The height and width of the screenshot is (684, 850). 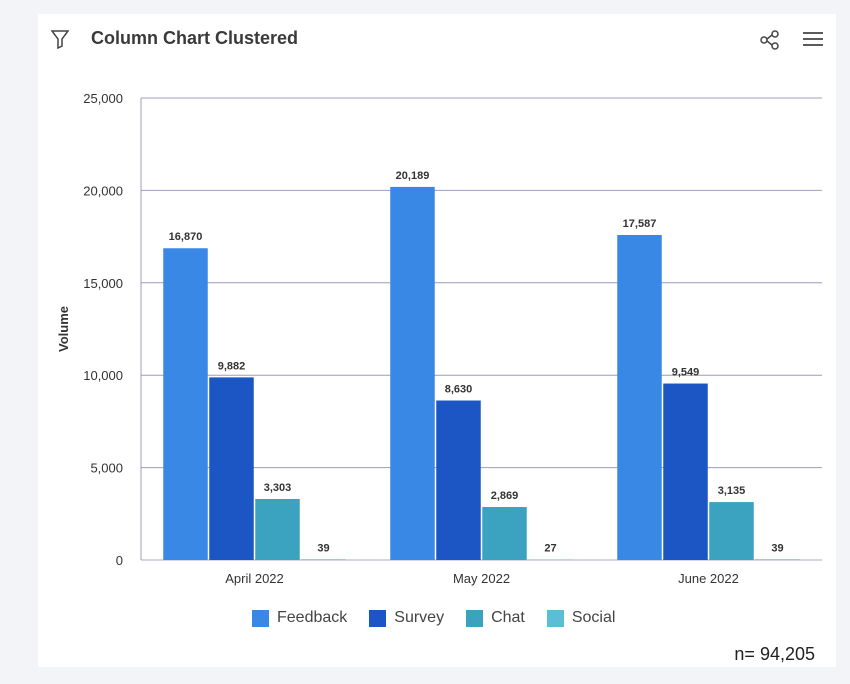 What do you see at coordinates (550, 549) in the screenshot?
I see `data-label: 27` at bounding box center [550, 549].